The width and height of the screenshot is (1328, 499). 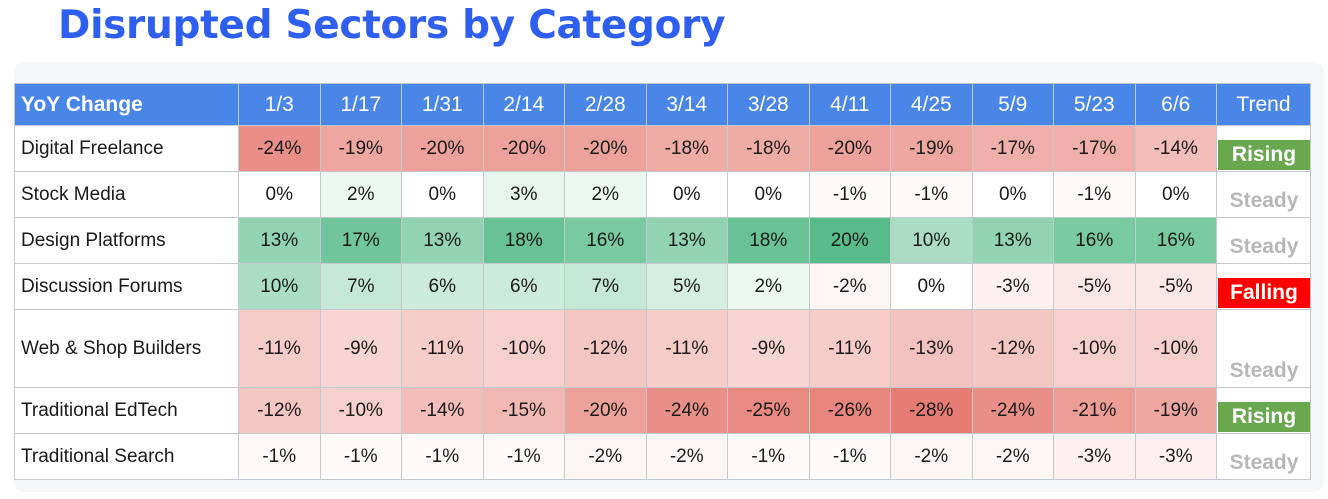 I want to click on value-cell: -26%, so click(x=849, y=410).